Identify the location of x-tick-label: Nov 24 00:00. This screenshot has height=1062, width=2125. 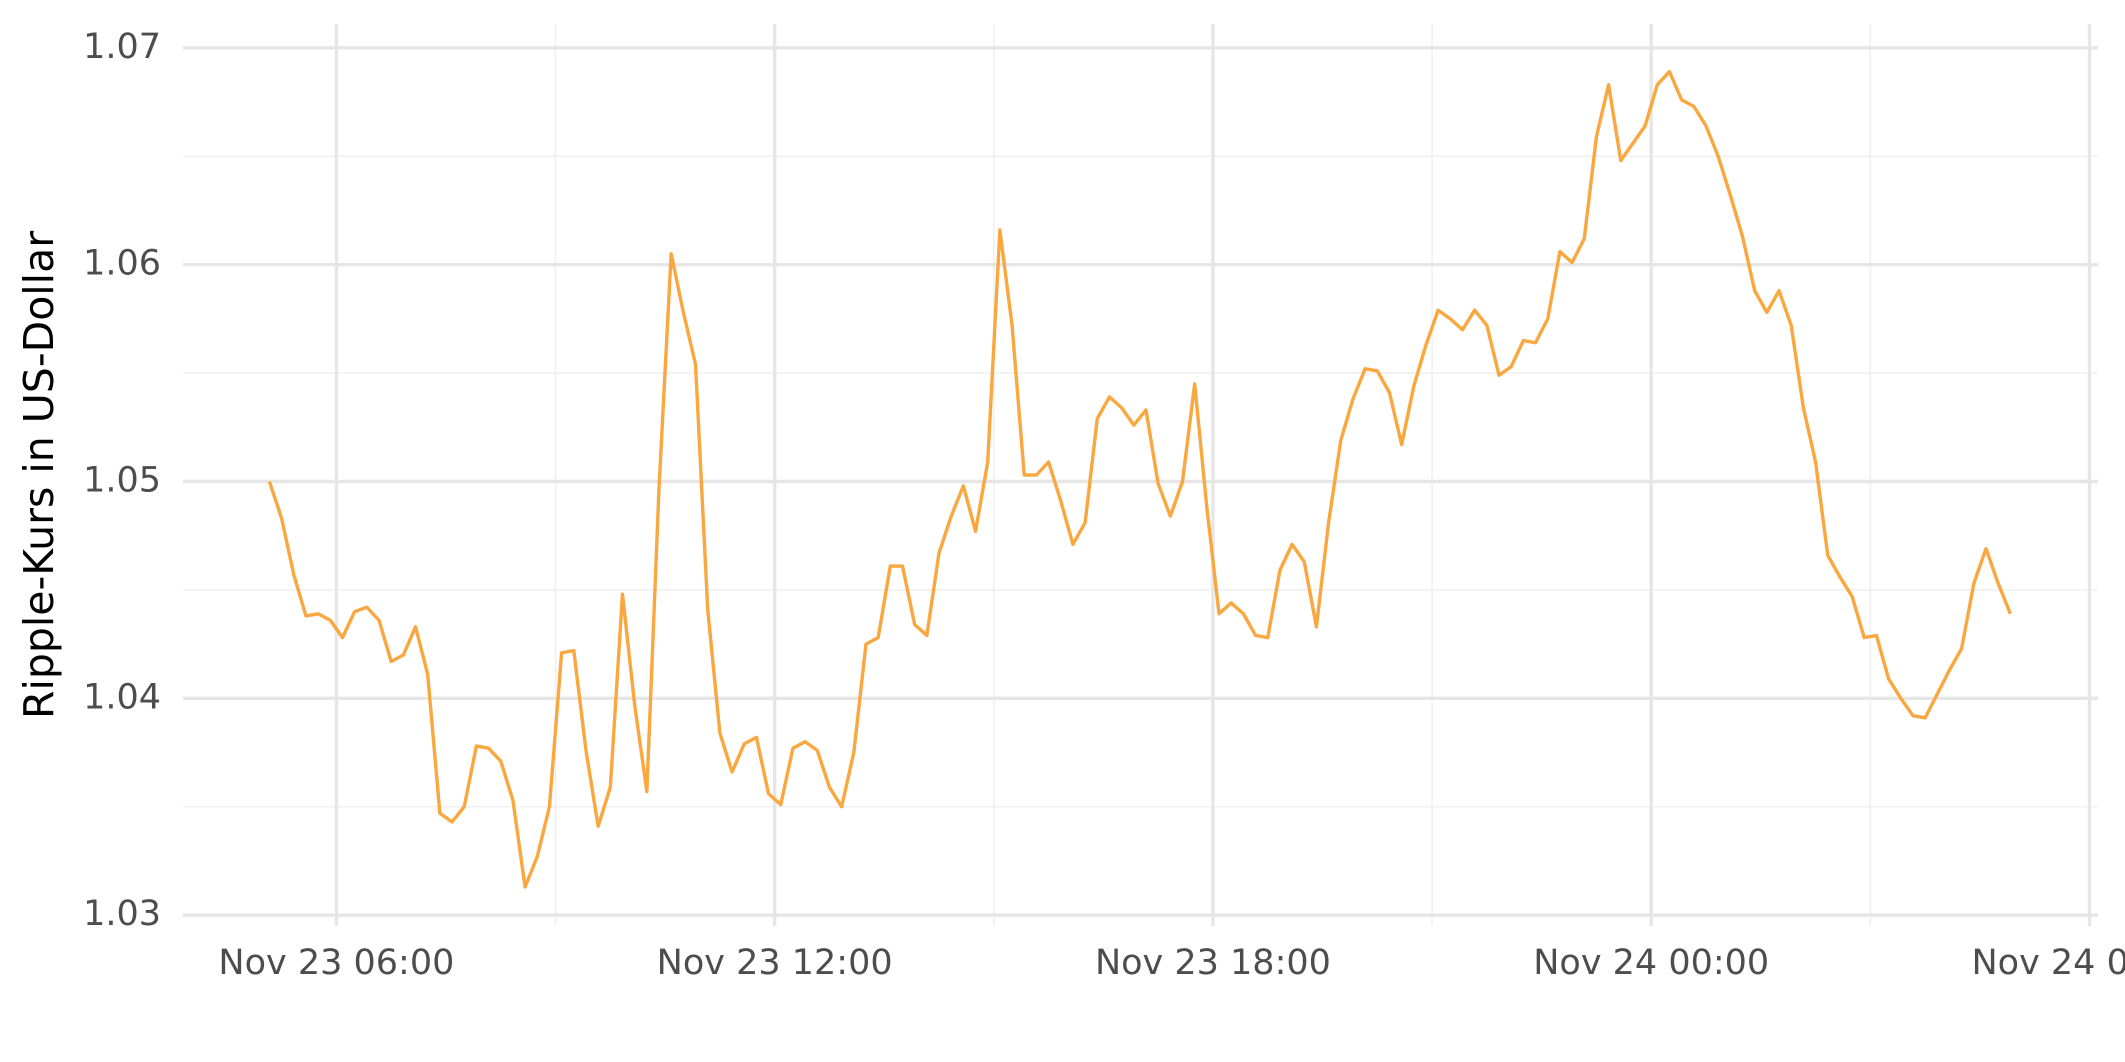
(1651, 963).